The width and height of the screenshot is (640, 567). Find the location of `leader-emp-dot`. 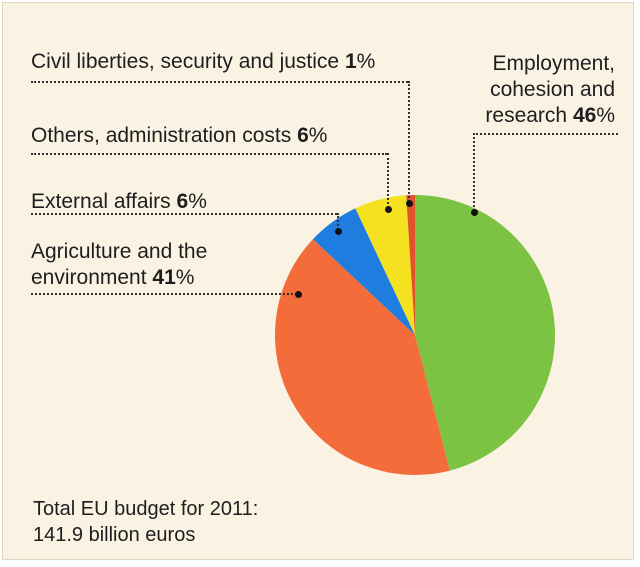

leader-emp-dot is located at coordinates (474, 212).